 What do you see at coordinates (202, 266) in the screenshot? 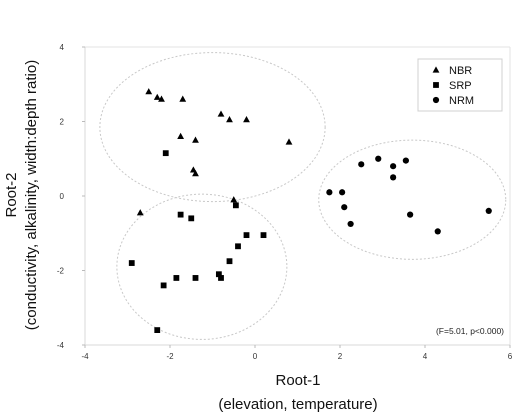
I see `srp-group-ellipse` at bounding box center [202, 266].